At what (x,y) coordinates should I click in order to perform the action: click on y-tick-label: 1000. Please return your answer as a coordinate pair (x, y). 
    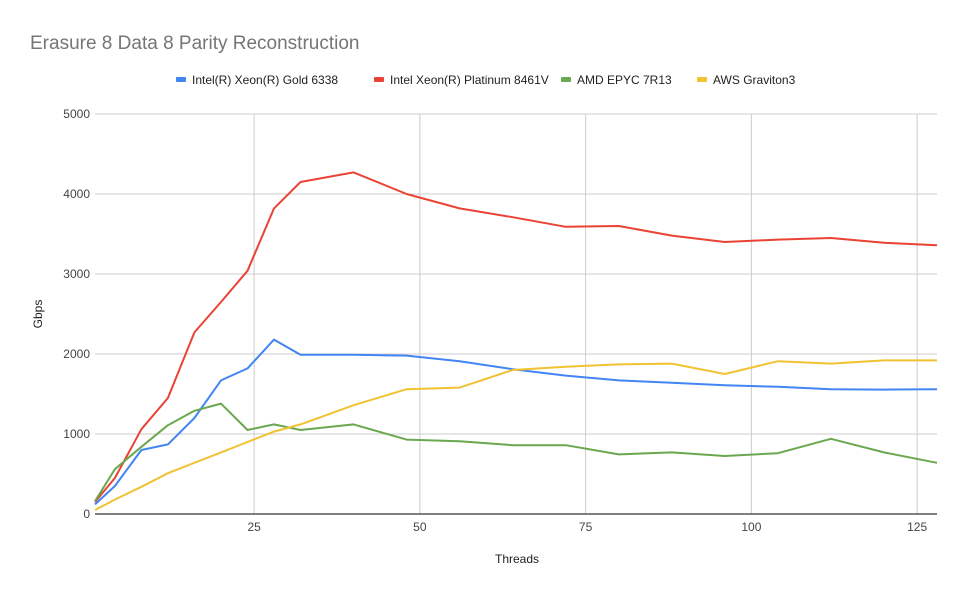
    Looking at the image, I should click on (76, 434).